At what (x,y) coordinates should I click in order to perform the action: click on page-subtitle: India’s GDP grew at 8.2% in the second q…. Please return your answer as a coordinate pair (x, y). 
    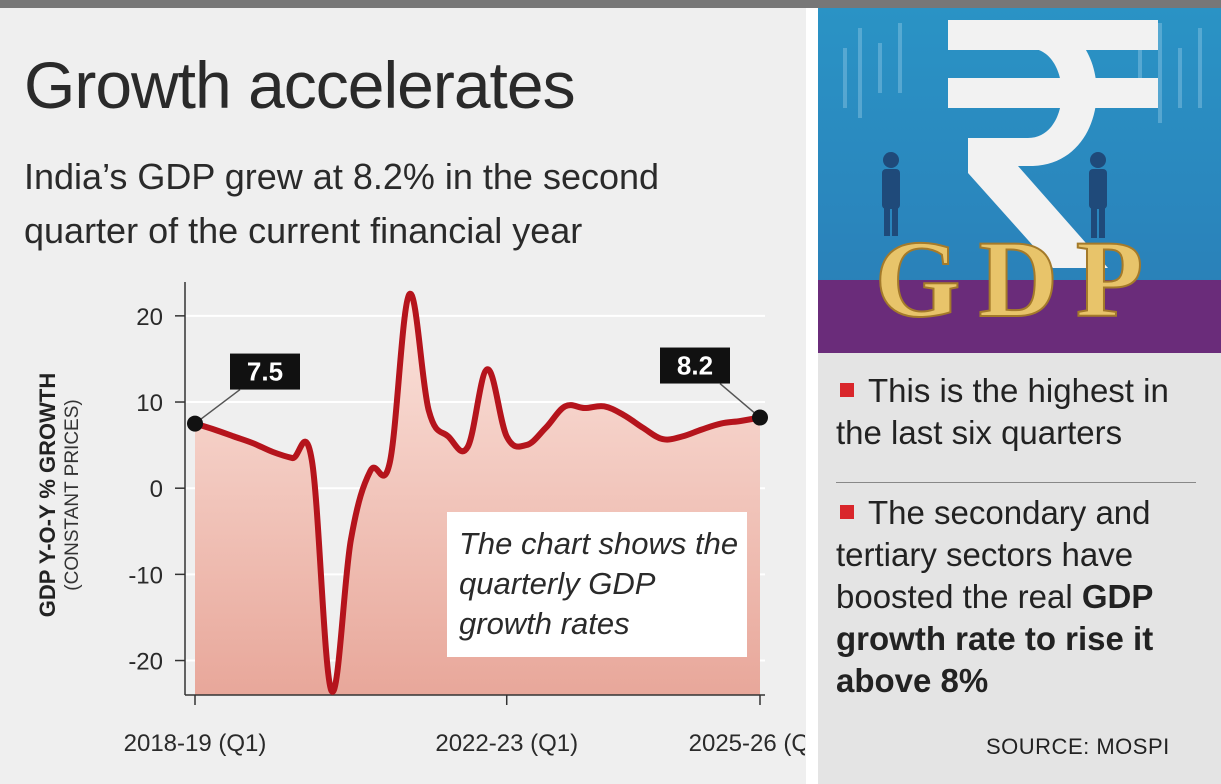
    Looking at the image, I should click on (342, 203).